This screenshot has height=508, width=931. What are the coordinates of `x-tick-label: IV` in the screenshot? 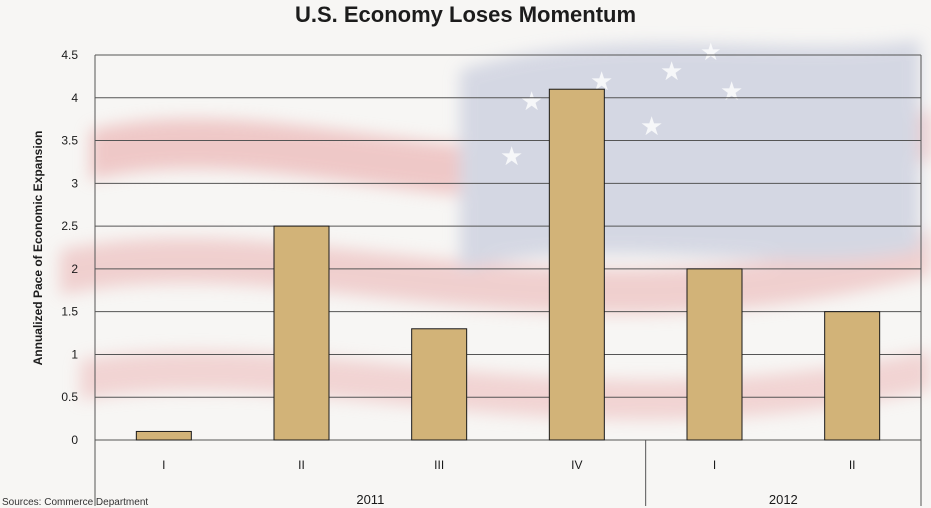 It's located at (576, 465).